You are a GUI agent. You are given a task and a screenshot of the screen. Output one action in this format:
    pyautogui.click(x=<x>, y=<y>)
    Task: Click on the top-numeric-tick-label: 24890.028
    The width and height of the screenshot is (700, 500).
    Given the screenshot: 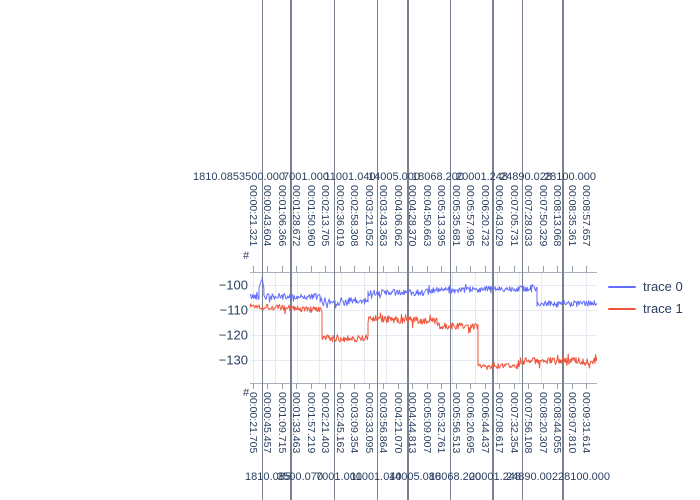 What is the action you would take?
    pyautogui.click(x=526, y=177)
    